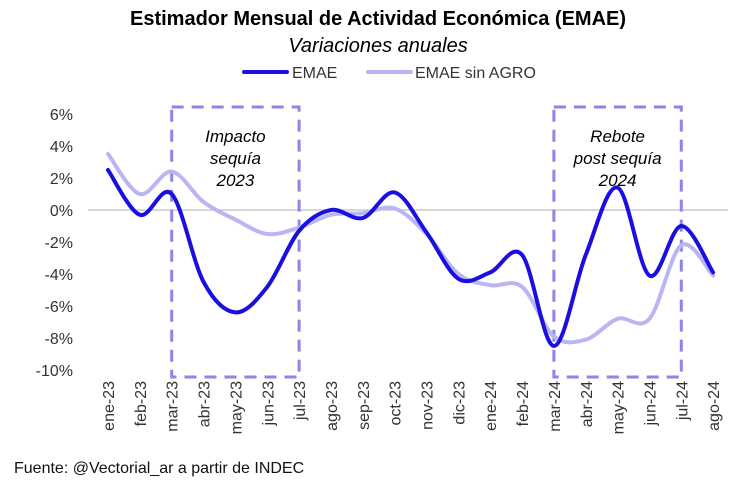  Describe the element at coordinates (234, 180) in the screenshot. I see `annotation-text: 2023` at that location.